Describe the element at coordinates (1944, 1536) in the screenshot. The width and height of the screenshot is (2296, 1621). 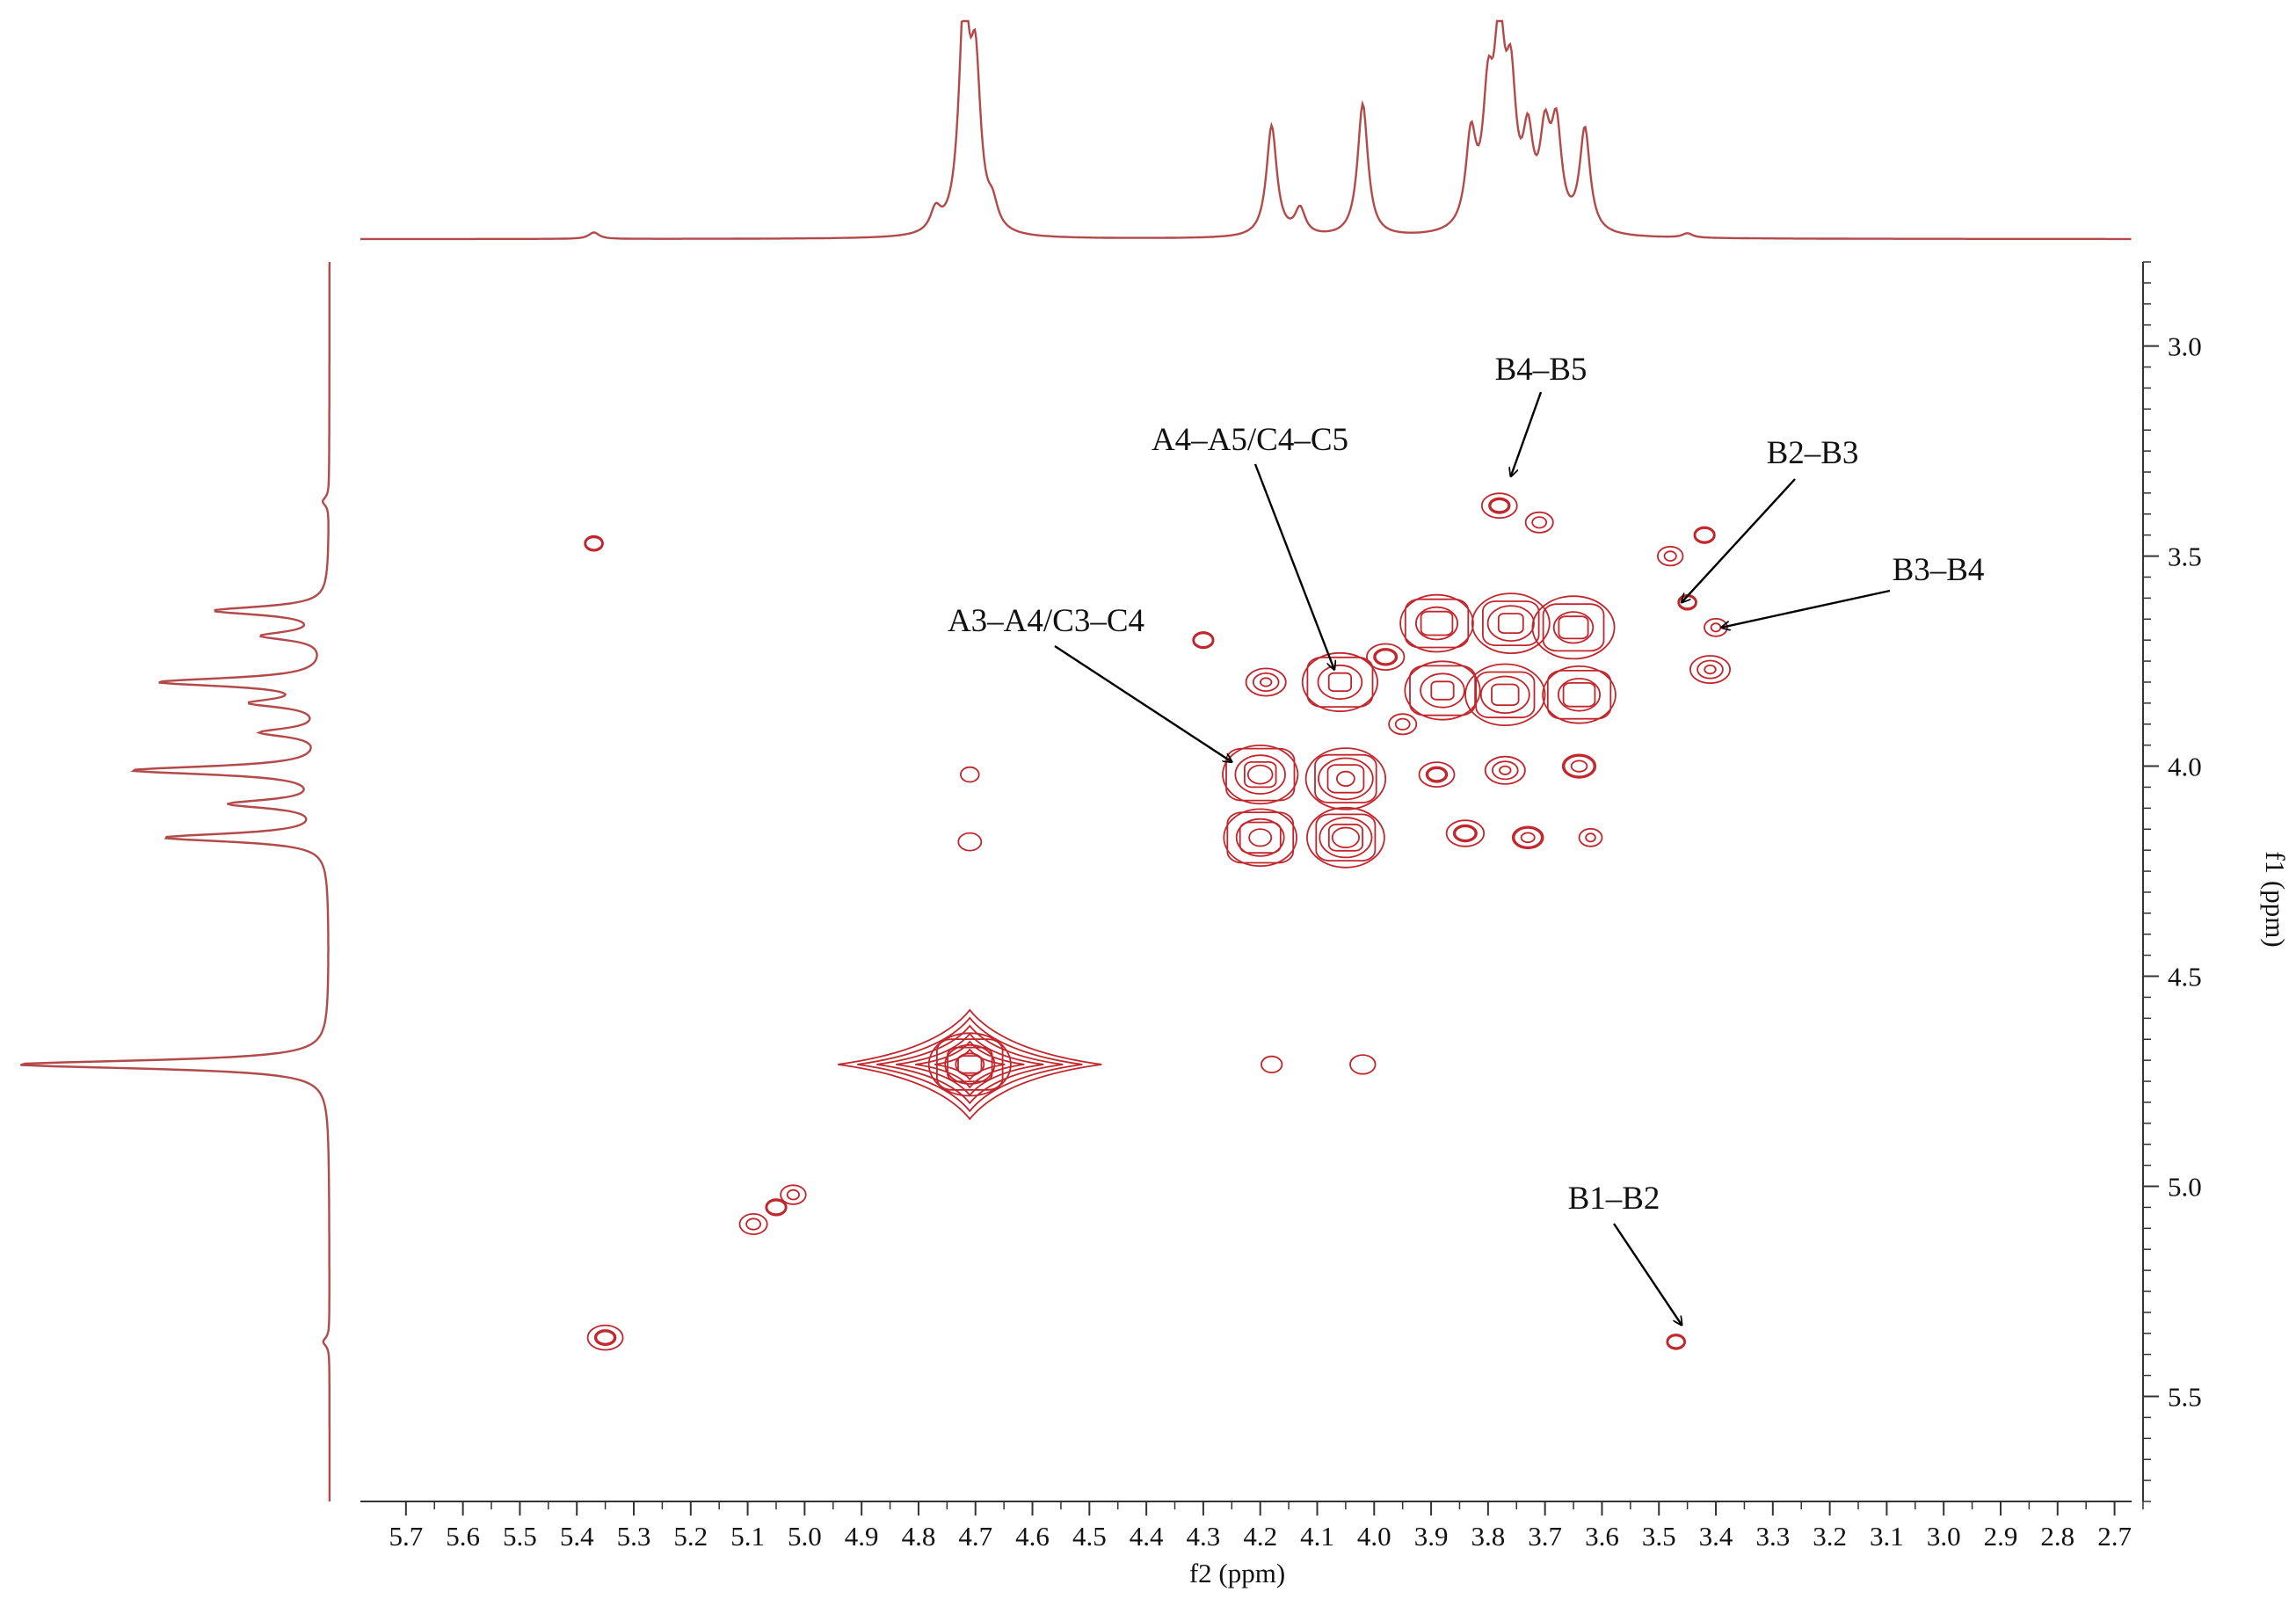
I see `x-tick-label: 3.0` at that location.